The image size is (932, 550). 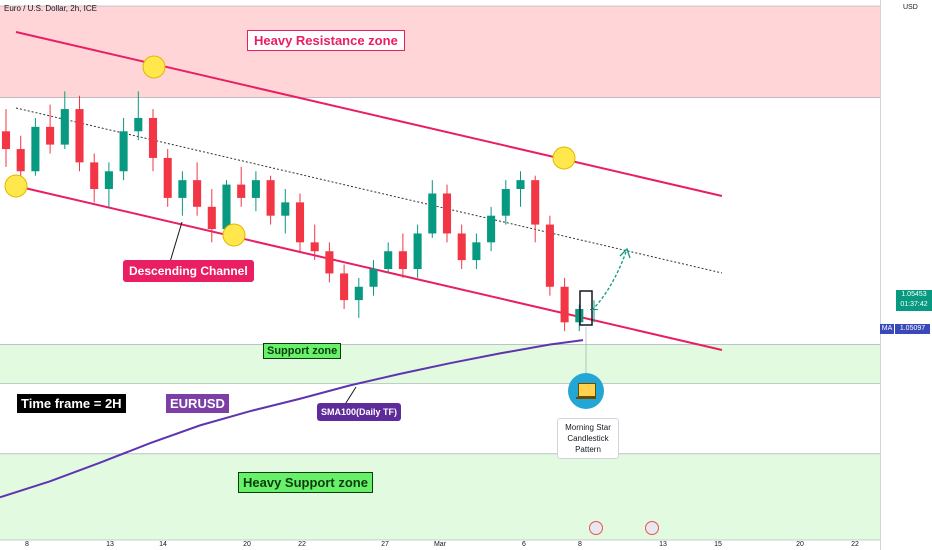 I want to click on desc-pointer, so click(x=176, y=242).